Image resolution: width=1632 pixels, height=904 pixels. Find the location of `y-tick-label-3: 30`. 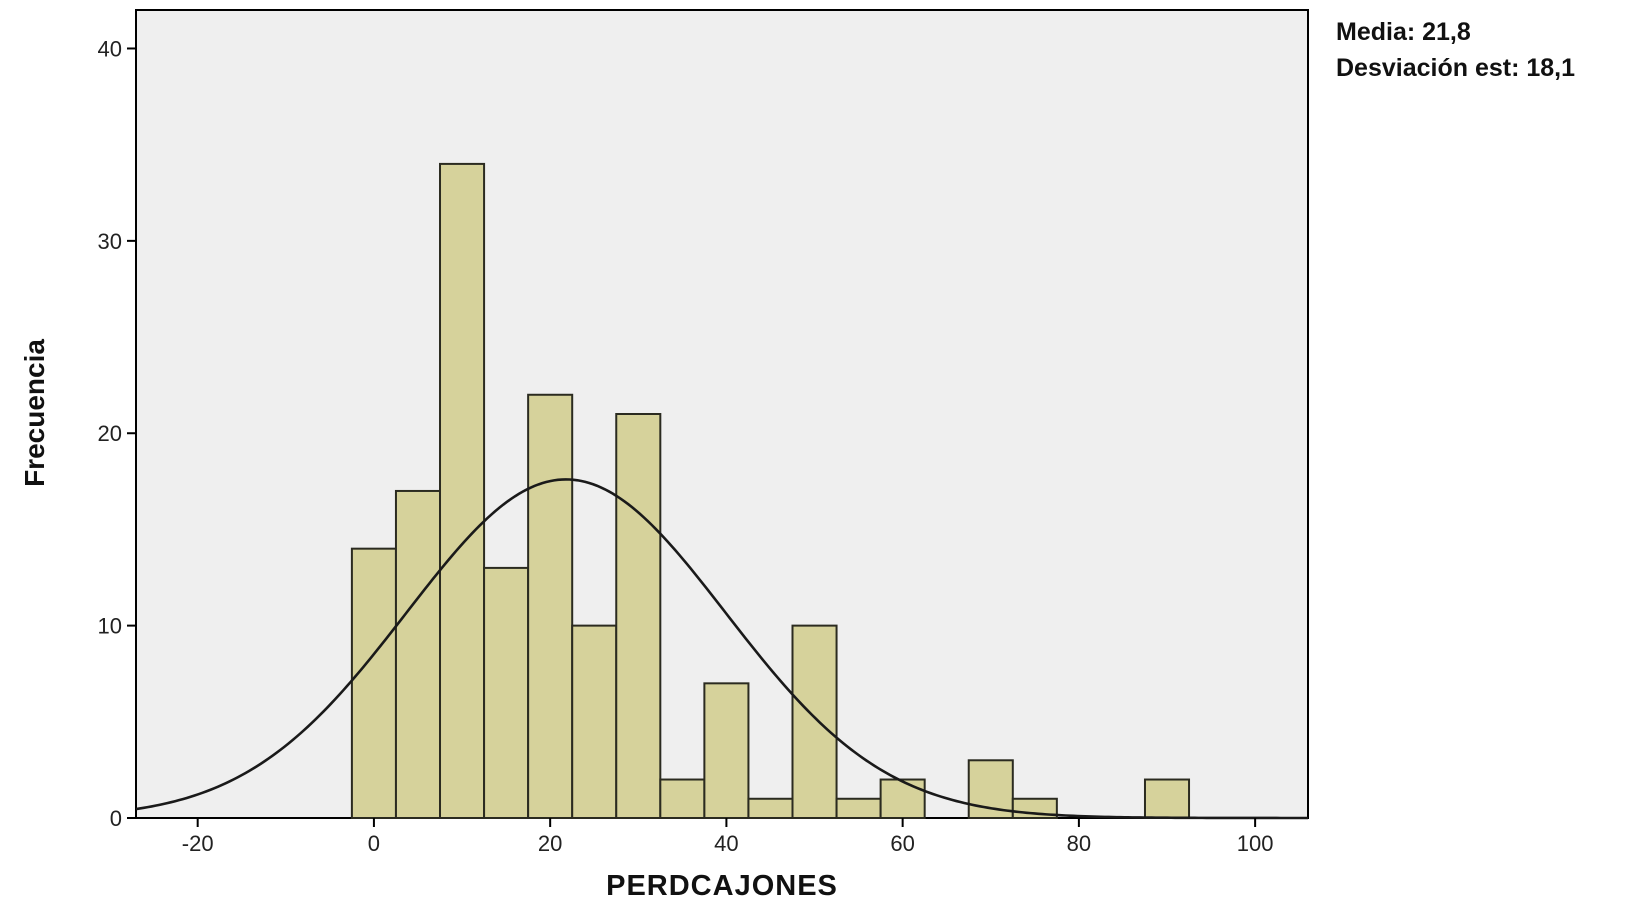

y-tick-label-3: 30 is located at coordinates (110, 241).